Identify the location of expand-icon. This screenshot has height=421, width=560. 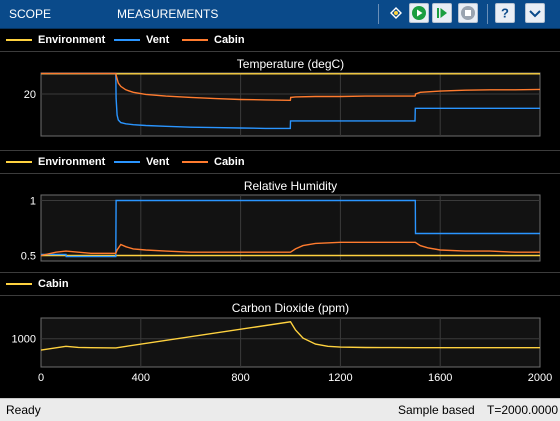
(535, 14).